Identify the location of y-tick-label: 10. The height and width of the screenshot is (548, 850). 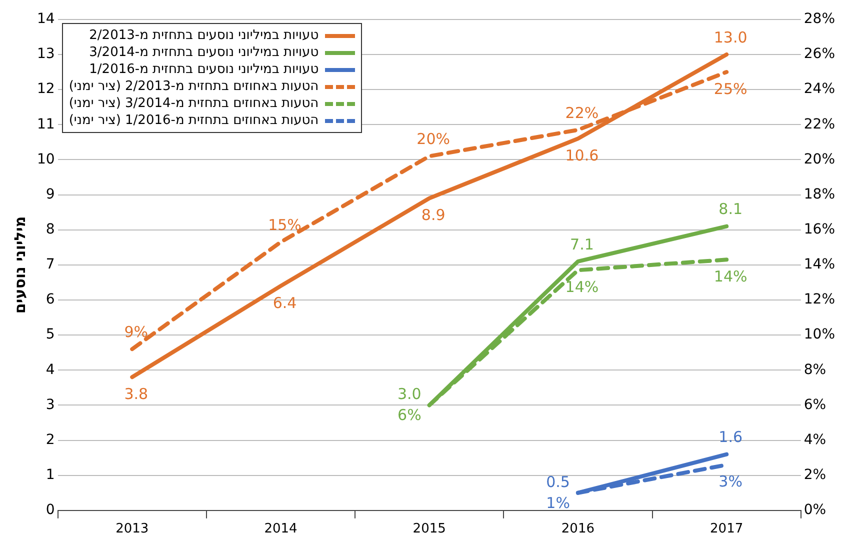
(45, 159).